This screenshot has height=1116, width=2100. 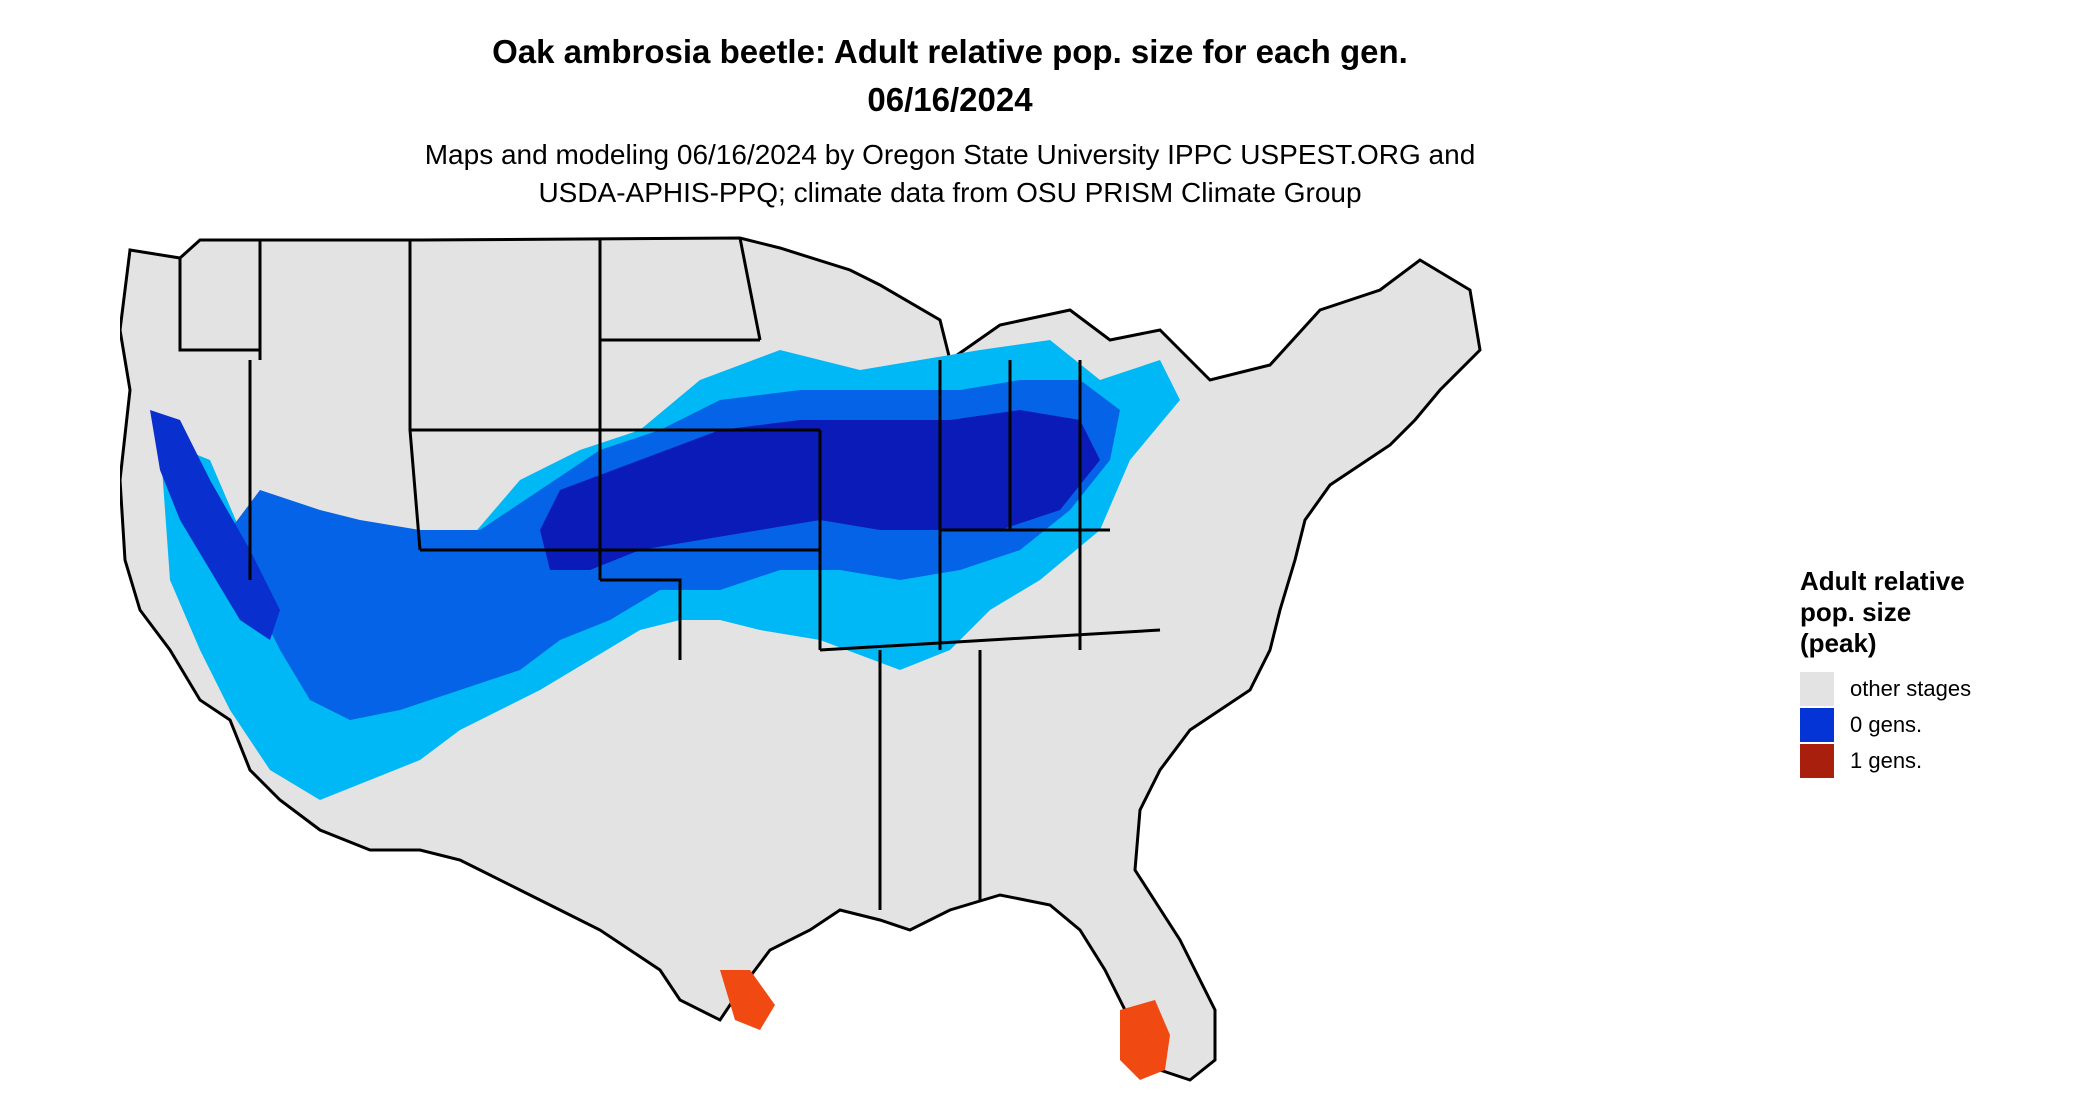 I want to click on legend-title-line-1: Adult relative, so click(x=1882, y=581).